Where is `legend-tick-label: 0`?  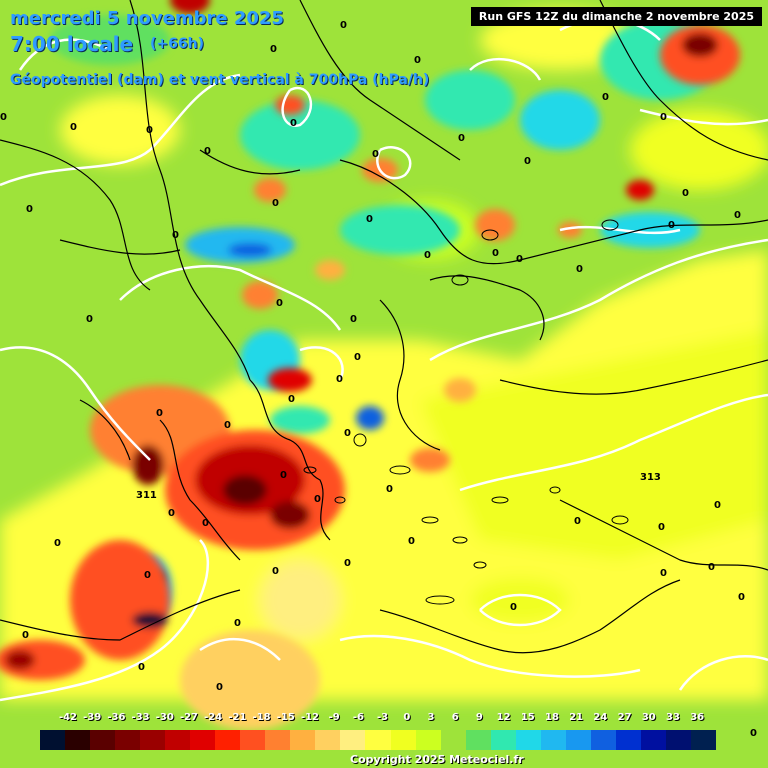
legend-tick-label: 0 is located at coordinates (407, 717).